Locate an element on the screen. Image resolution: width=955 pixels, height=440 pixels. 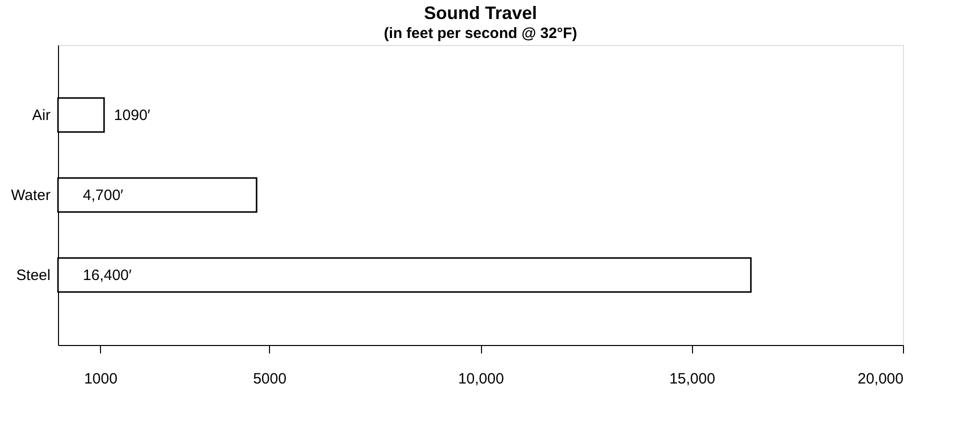
data-label: 4,700′ is located at coordinates (103, 195).